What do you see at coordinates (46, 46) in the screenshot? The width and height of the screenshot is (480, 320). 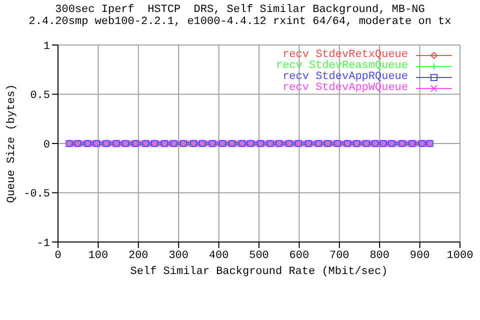 I see `y-tick-label: 1` at bounding box center [46, 46].